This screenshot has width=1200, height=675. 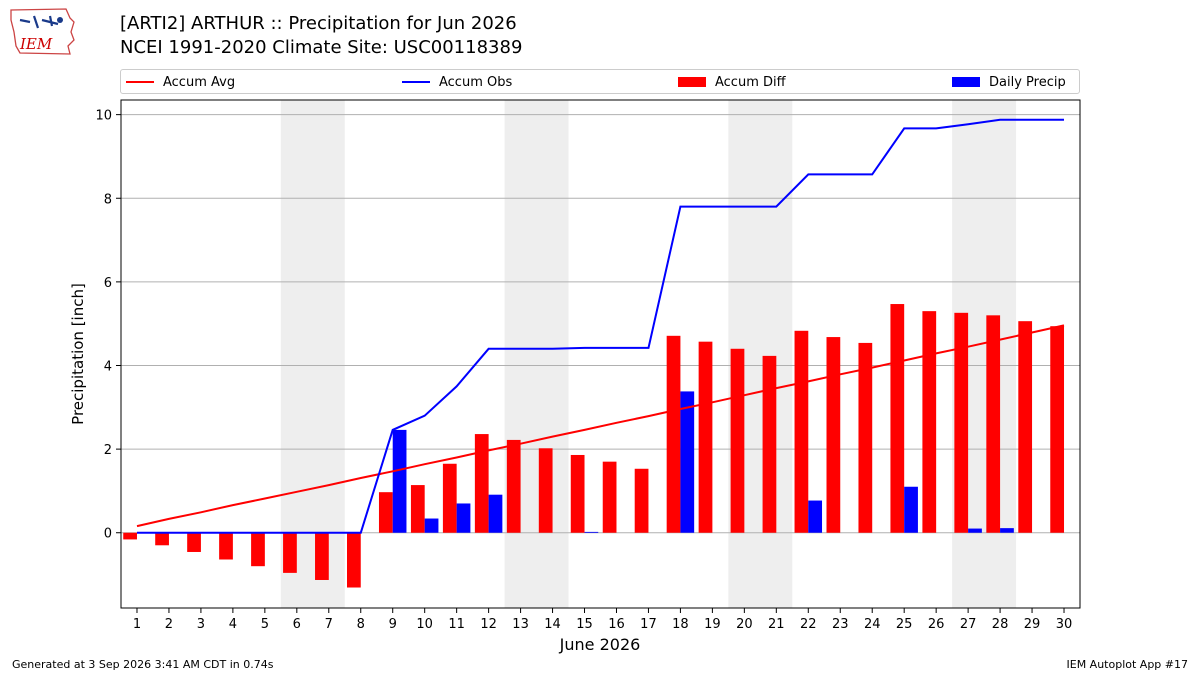 What do you see at coordinates (968, 624) in the screenshot?
I see `x-tick-label: 27` at bounding box center [968, 624].